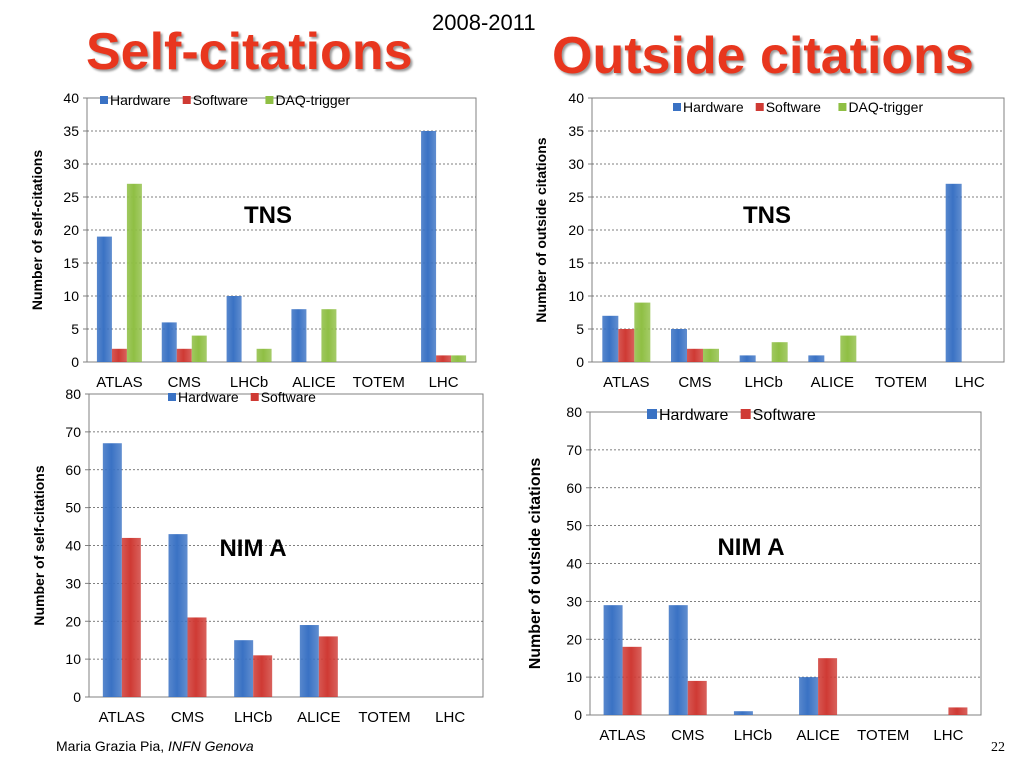 The width and height of the screenshot is (1024, 768). I want to click on bar-software-lhcb, so click(263, 676).